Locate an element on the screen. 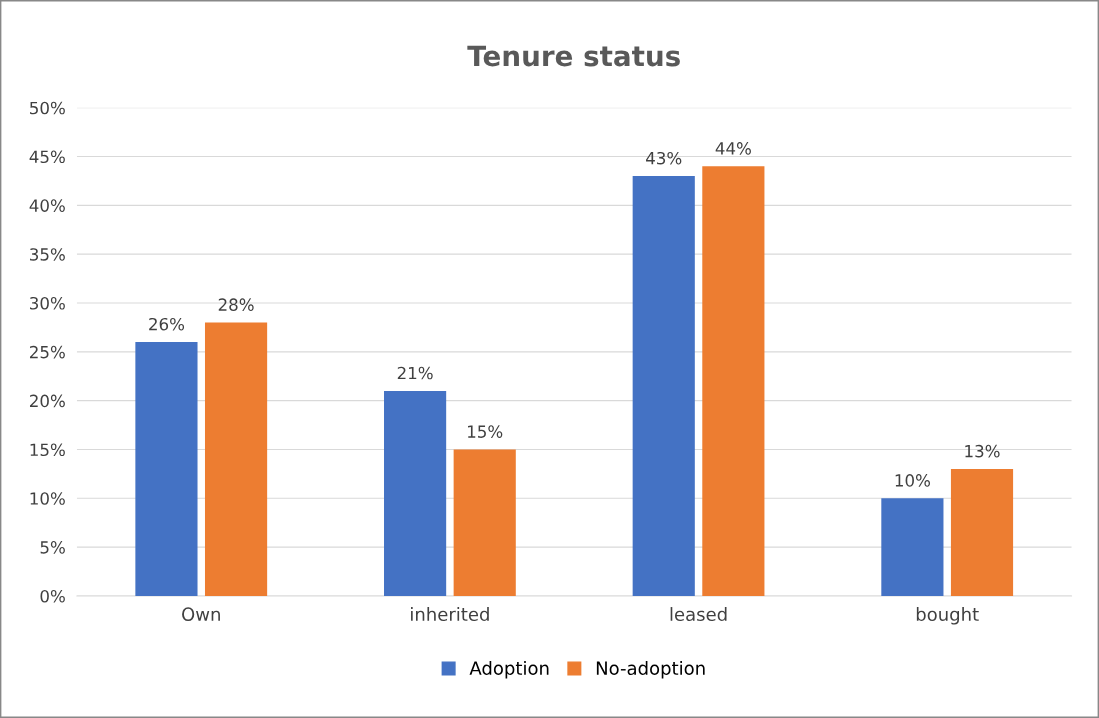 The image size is (1099, 718). y-tick-label: 15% is located at coordinates (47, 450).